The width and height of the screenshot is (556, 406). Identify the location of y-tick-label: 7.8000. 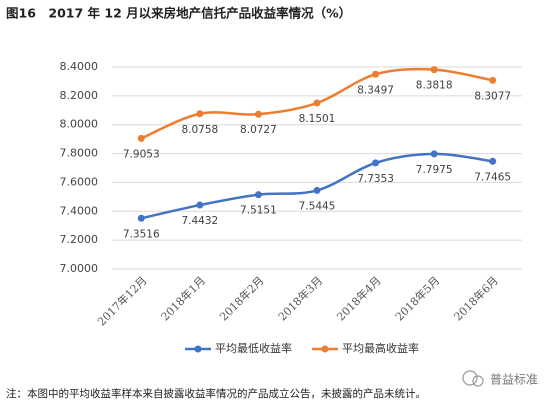
(79, 153).